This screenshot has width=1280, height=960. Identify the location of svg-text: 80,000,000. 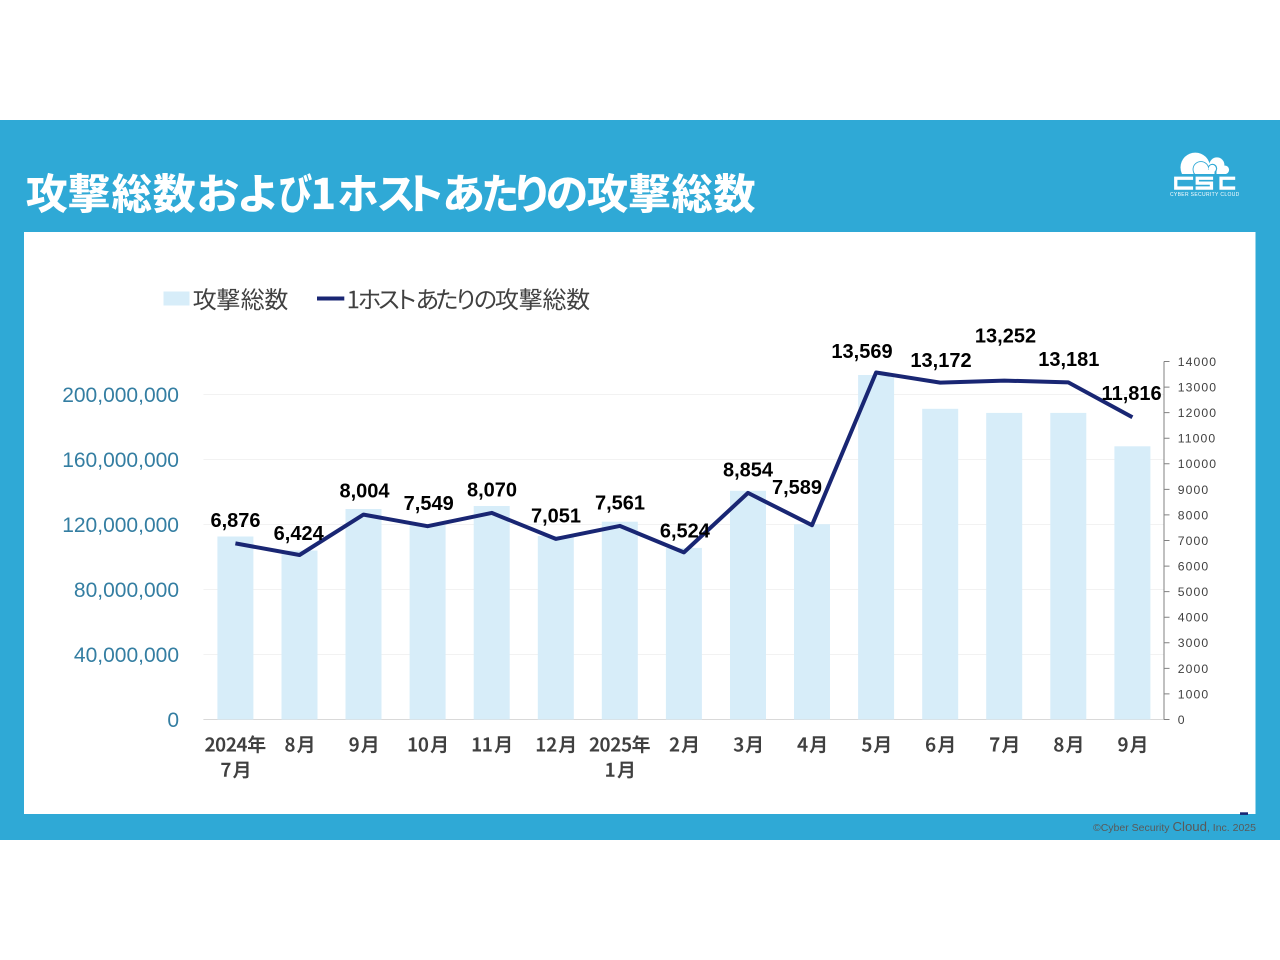
(126, 590).